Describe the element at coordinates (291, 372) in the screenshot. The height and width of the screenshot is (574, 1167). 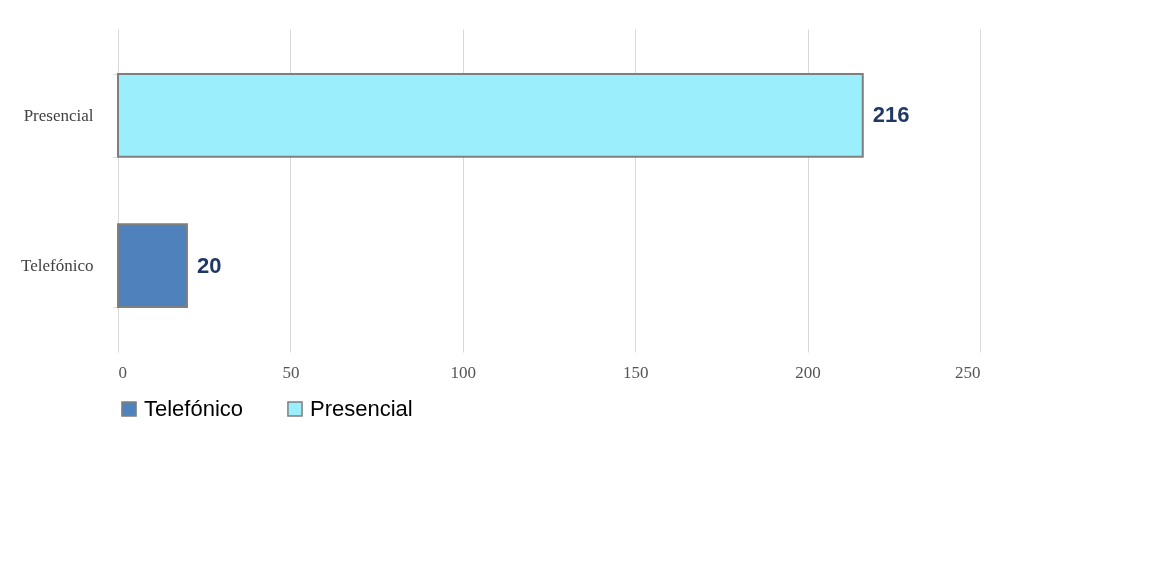
I see `x-tick-label: 50` at that location.